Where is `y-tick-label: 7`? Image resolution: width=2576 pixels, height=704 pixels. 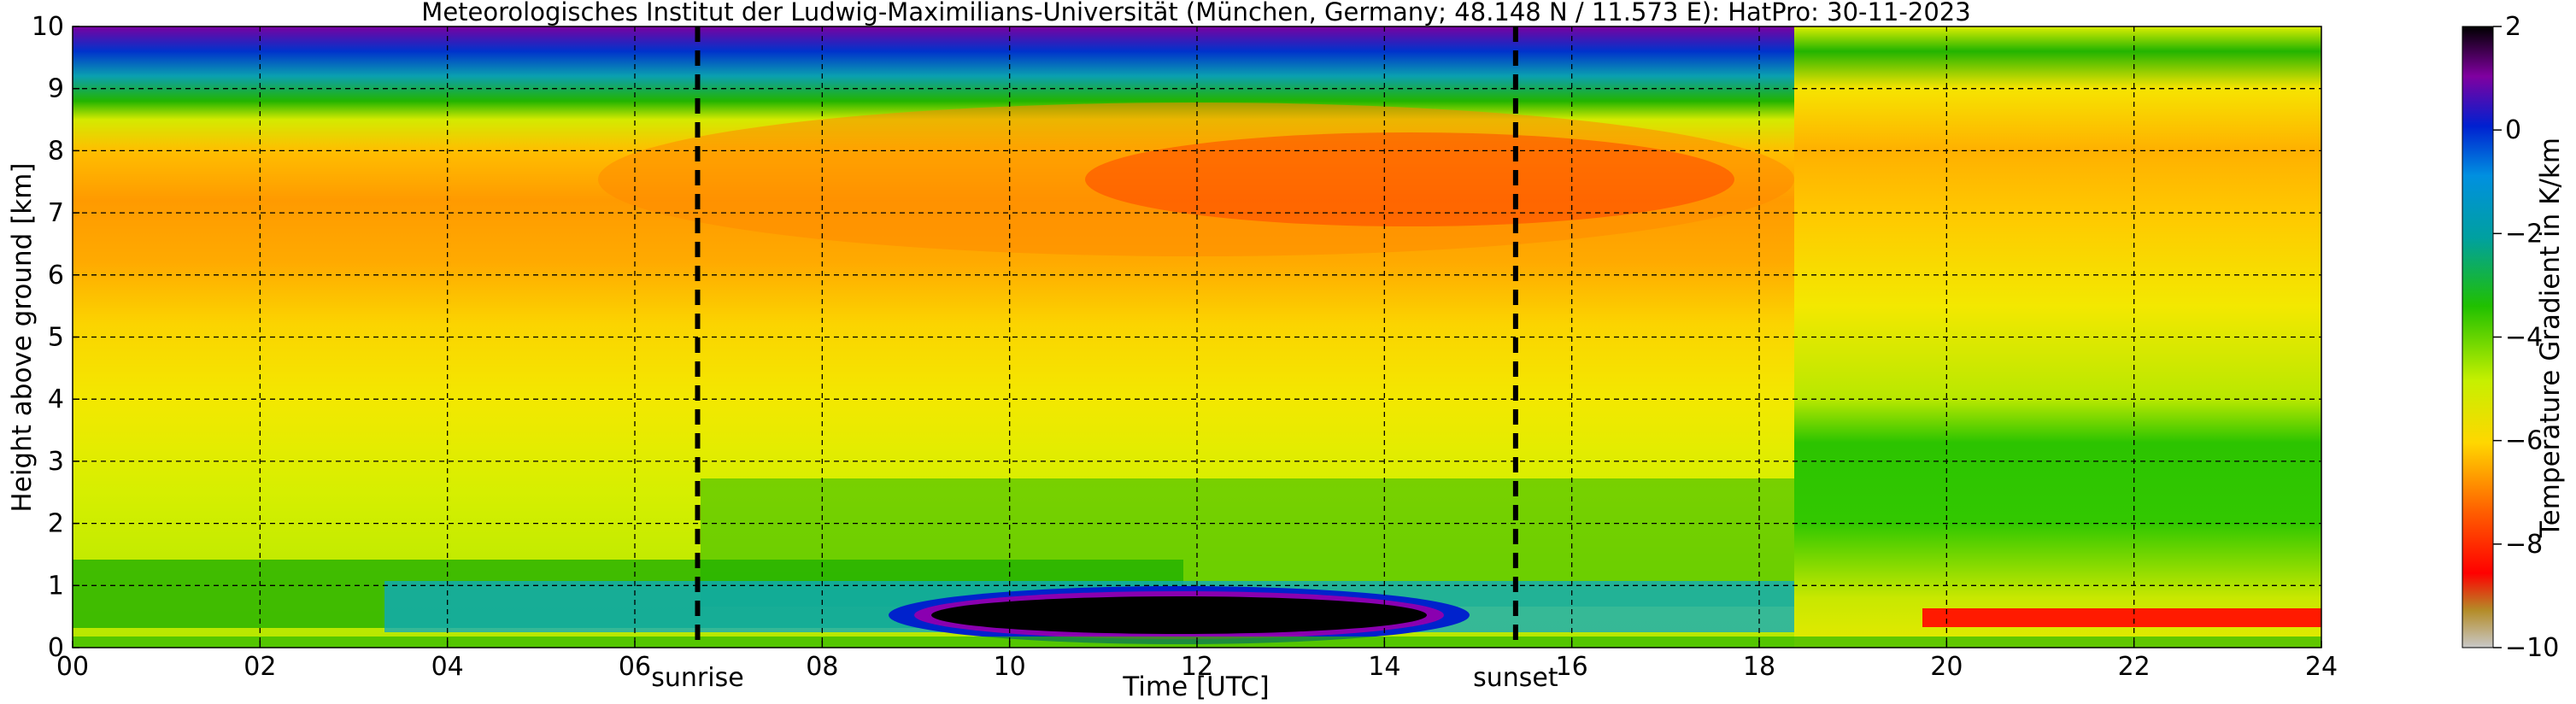
y-tick-label: 7 is located at coordinates (56, 213).